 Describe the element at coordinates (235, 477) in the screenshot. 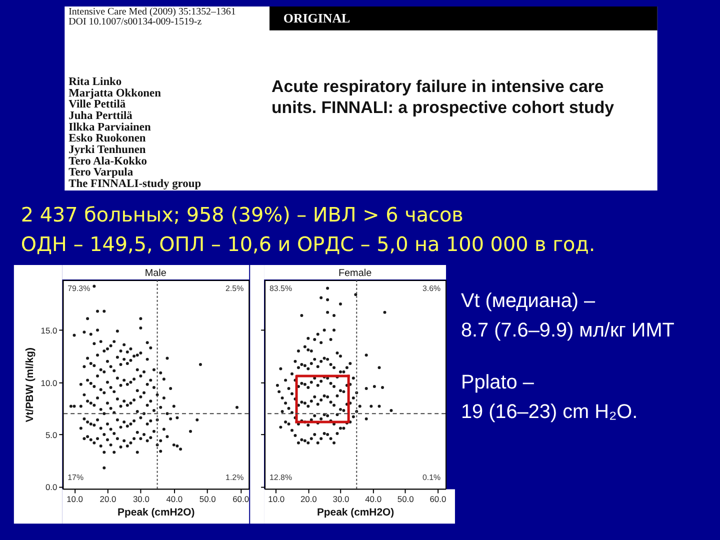

I see `annotation: 1.2%` at that location.